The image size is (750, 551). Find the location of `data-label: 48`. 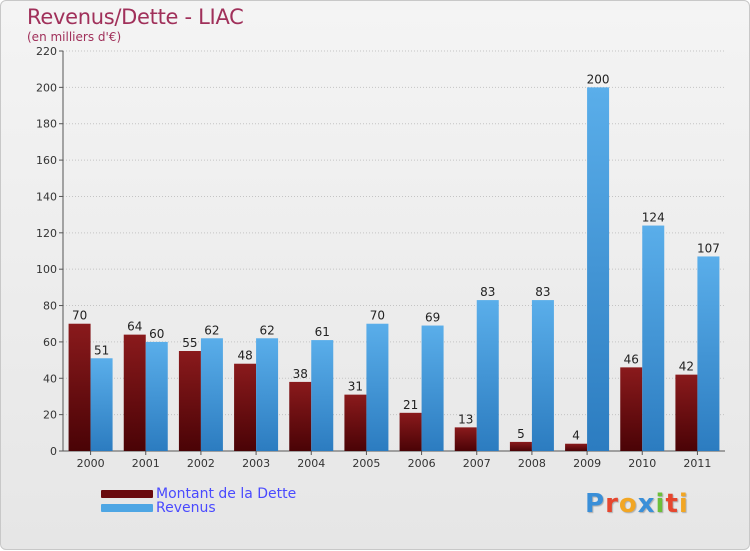

data-label: 48 is located at coordinates (244, 356).